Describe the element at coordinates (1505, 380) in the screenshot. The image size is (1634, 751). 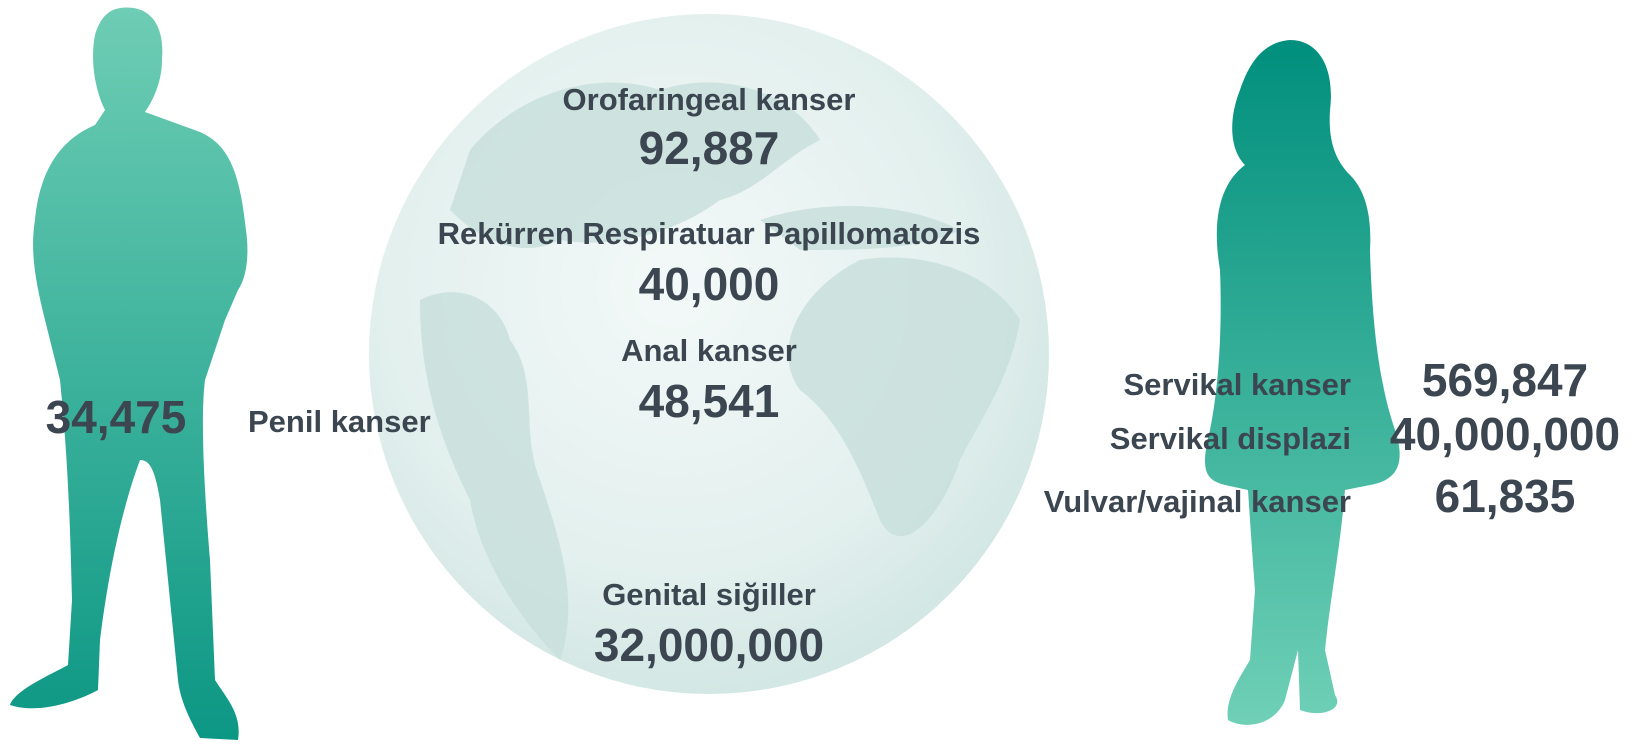
I see `female-value: 569,847` at that location.